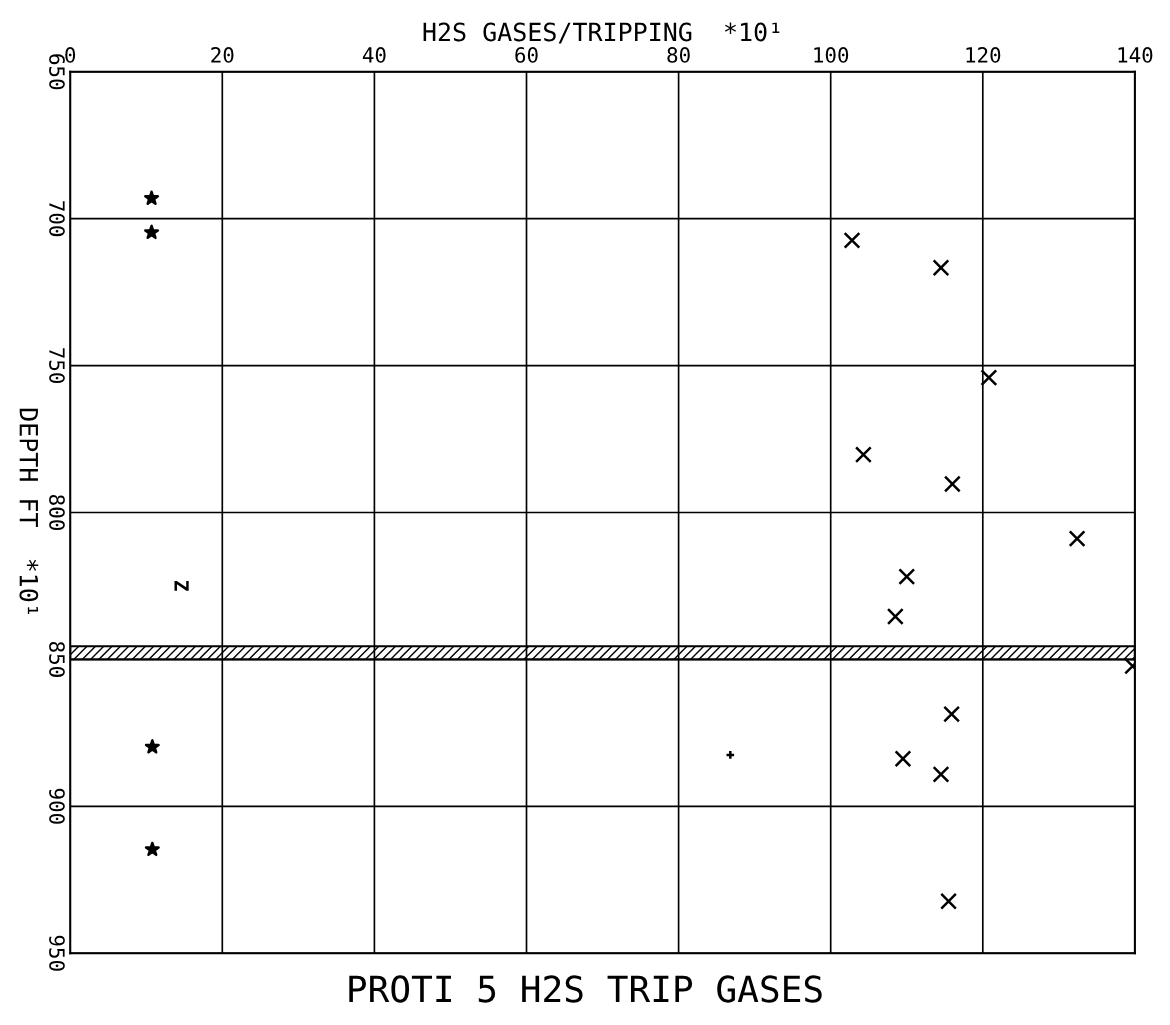 Image resolution: width=1170 pixels, height=1025 pixels. Describe the element at coordinates (831, 55) in the screenshot. I see `x-tick-label: 100` at that location.